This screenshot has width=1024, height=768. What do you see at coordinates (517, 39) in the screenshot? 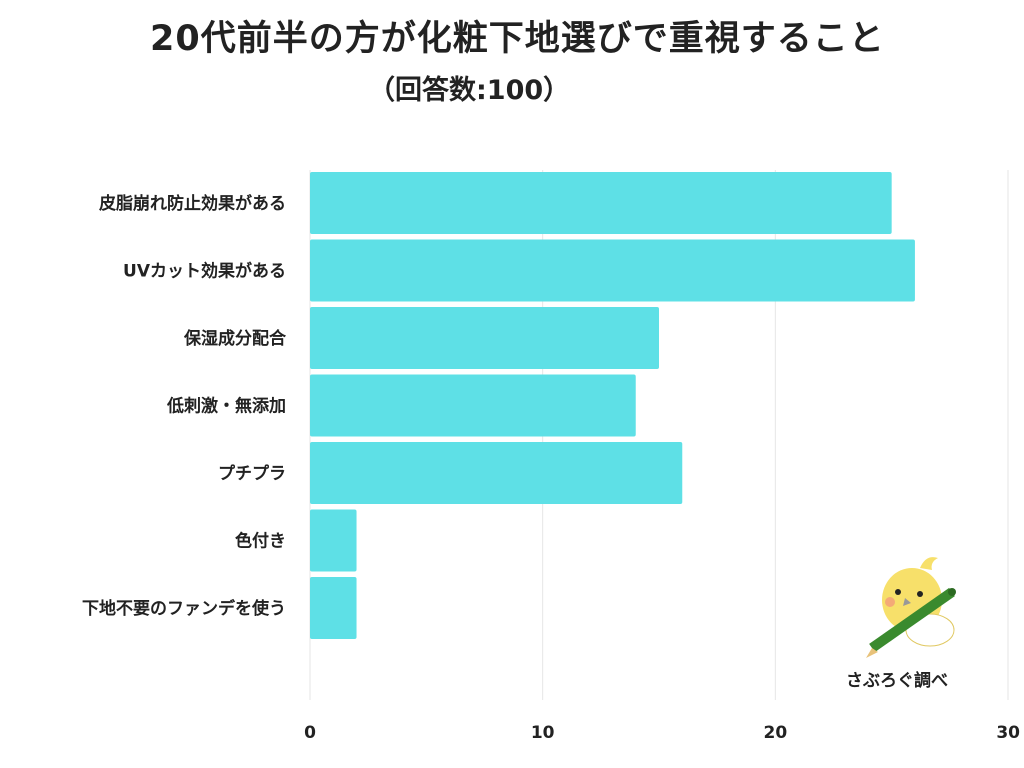
I see `chart-title: 20代前半の方が化粧下地選びで重視すること` at bounding box center [517, 39].